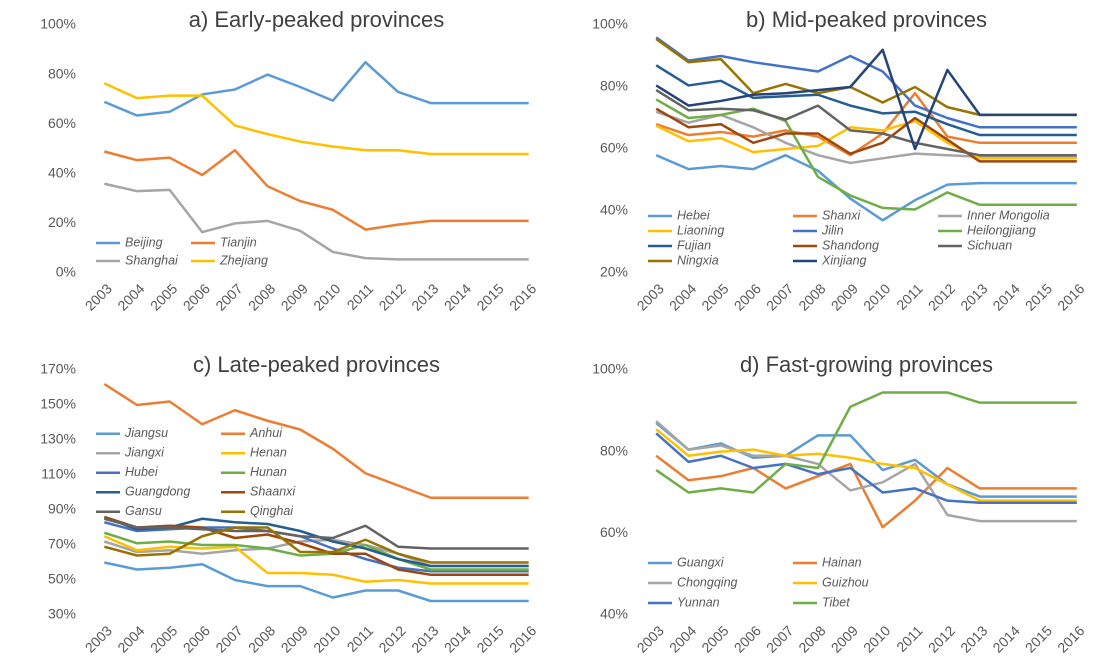  Describe the element at coordinates (701, 562) in the screenshot. I see `legend-label: Guangxi` at that location.